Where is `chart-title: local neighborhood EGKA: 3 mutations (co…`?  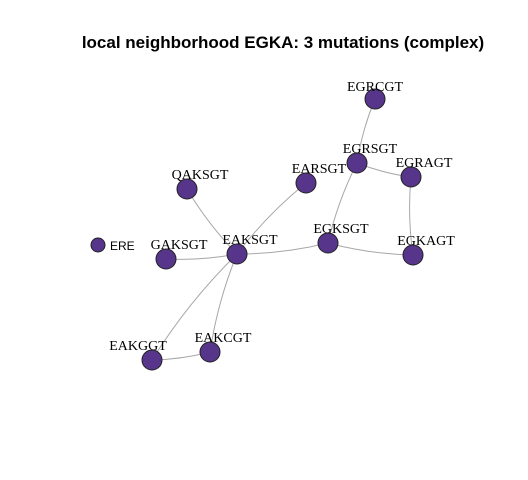 chart-title: local neighborhood EGKA: 3 mutations (co… is located at coordinates (283, 42).